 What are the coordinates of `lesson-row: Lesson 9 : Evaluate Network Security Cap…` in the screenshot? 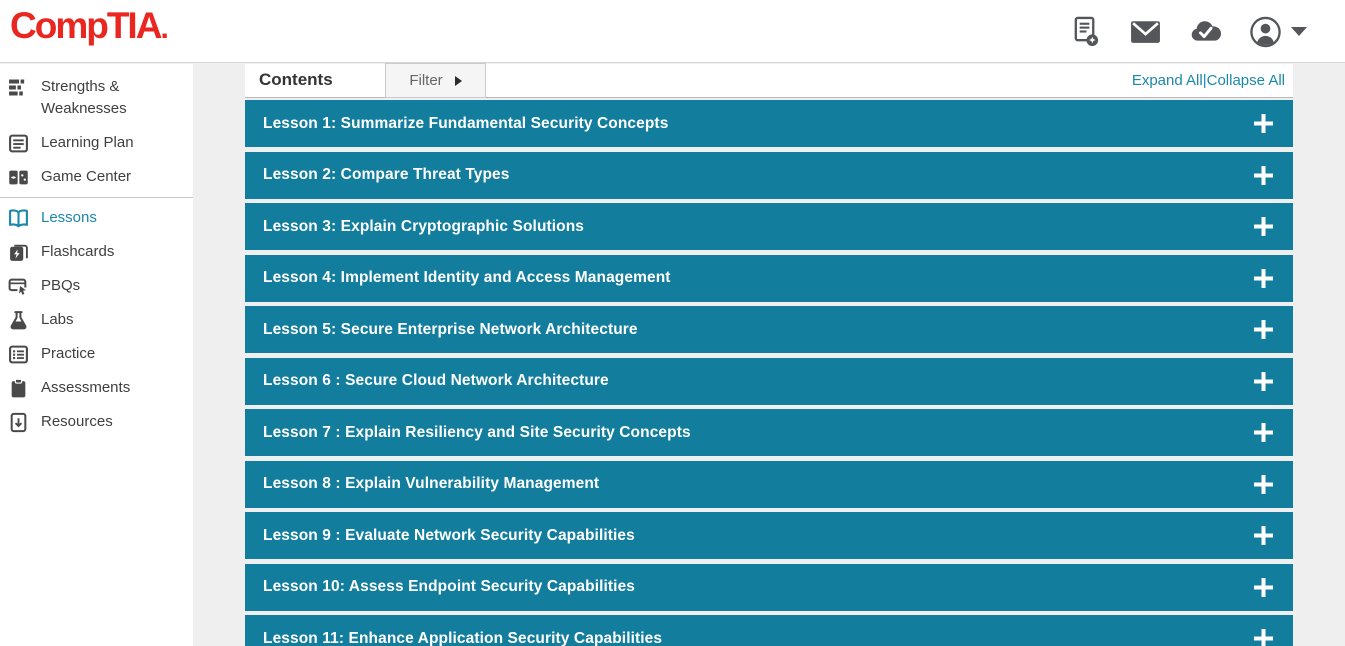 It's located at (769, 535).